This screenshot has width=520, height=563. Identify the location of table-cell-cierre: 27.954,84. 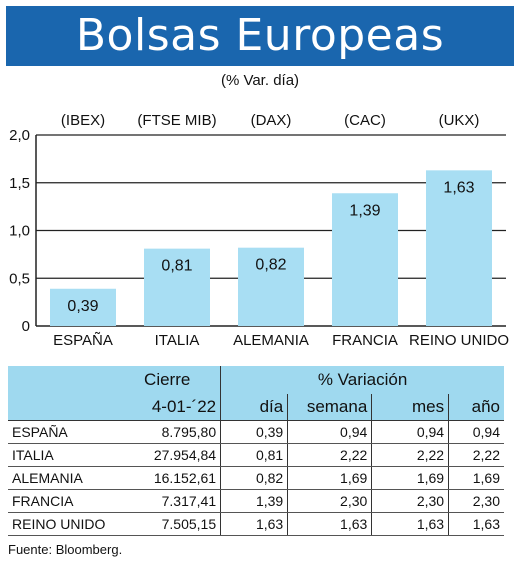
(167, 455).